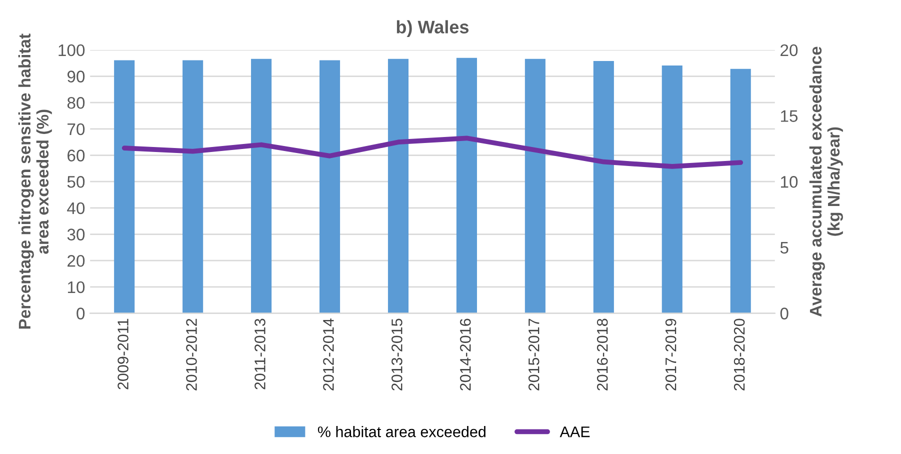 The image size is (901, 454). I want to click on y-tick-label: 100, so click(71, 50).